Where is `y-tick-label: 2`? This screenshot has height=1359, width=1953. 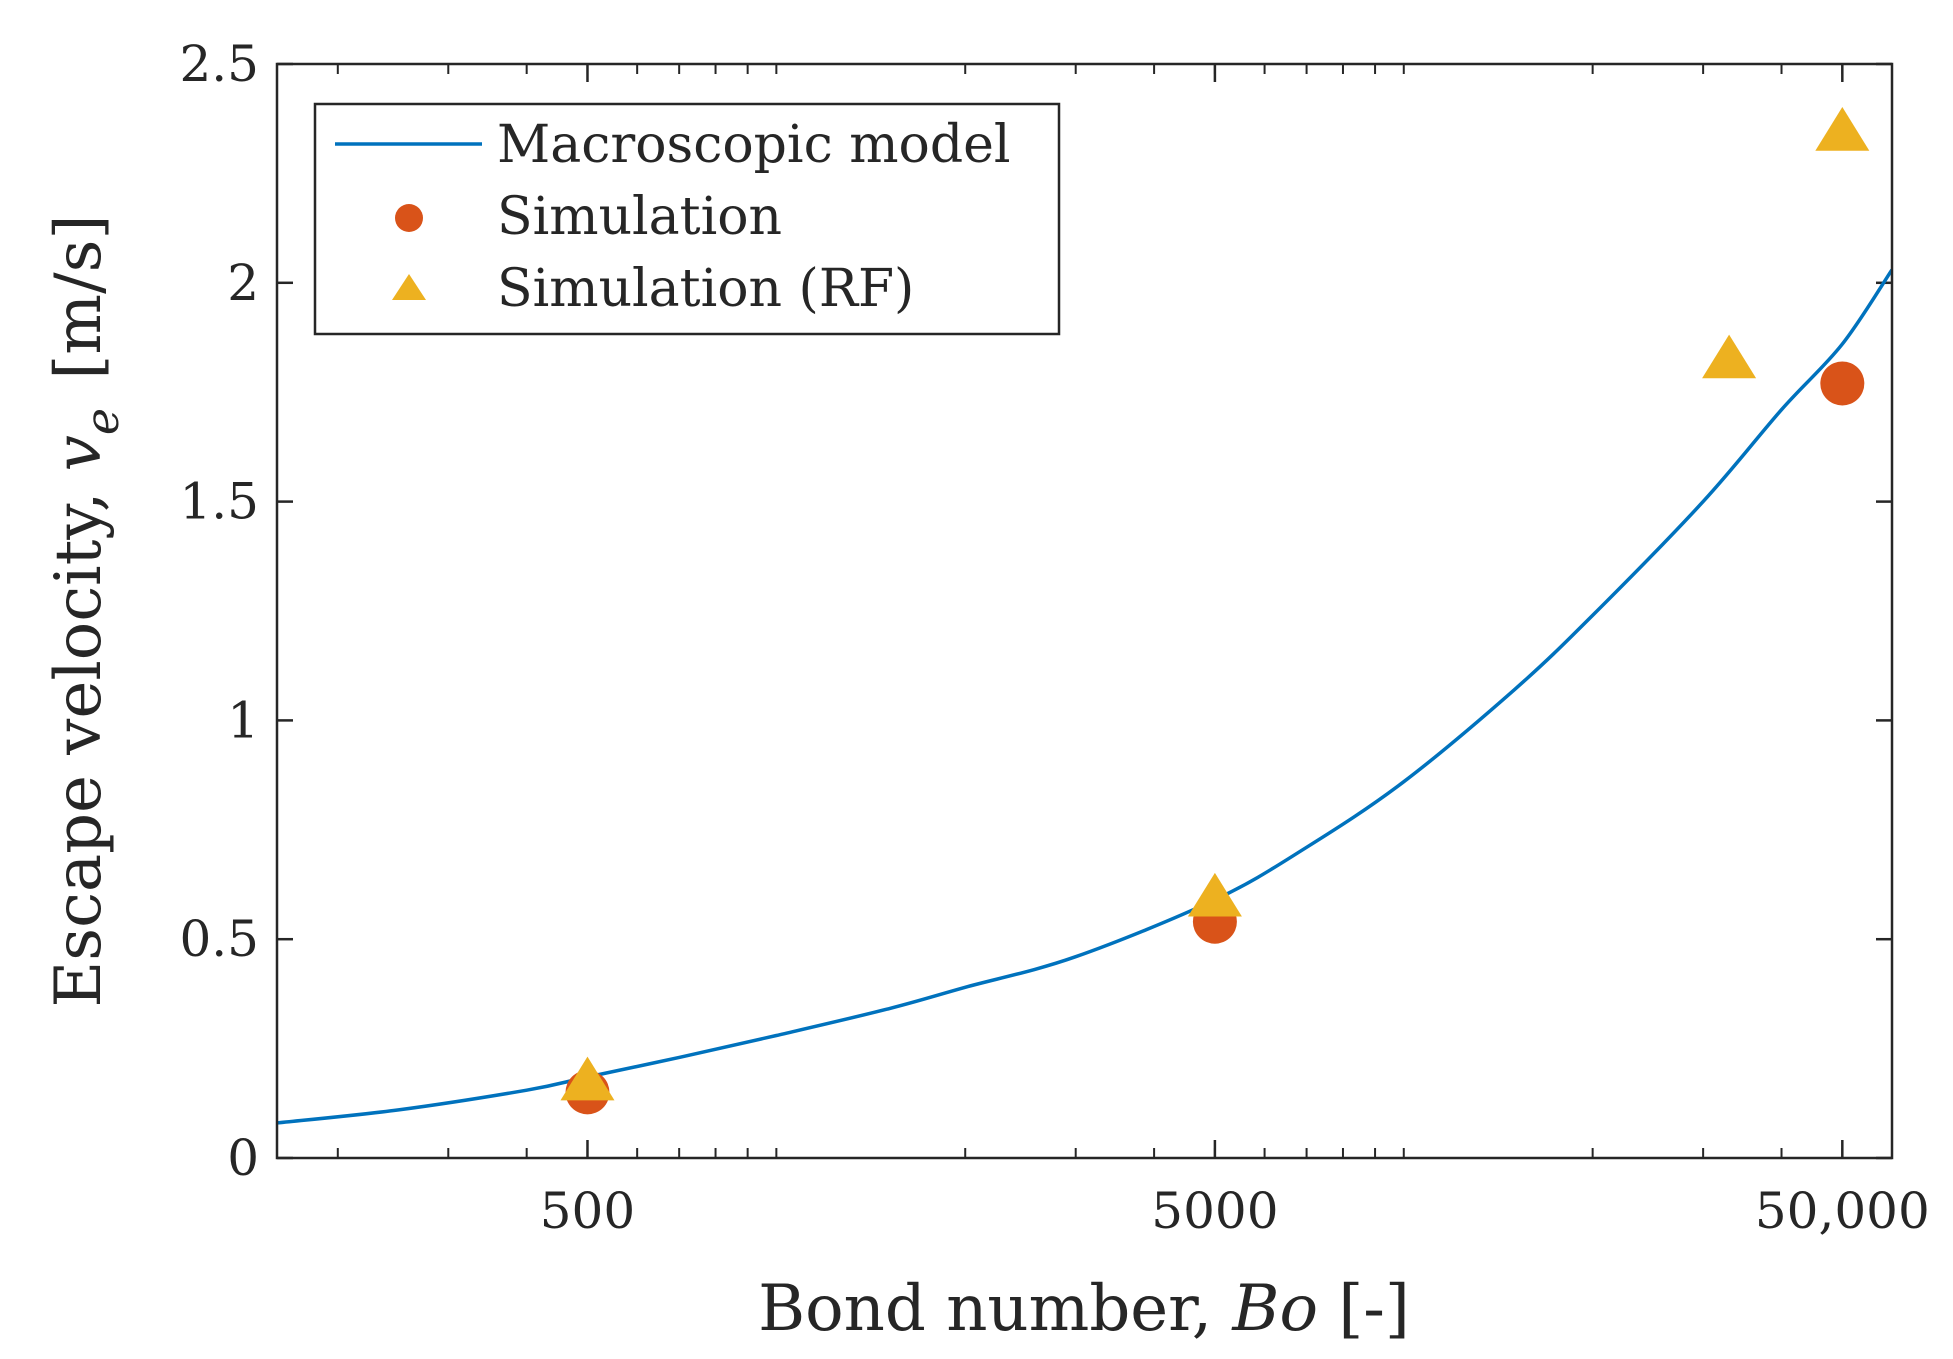
y-tick-label: 2 is located at coordinates (243, 283).